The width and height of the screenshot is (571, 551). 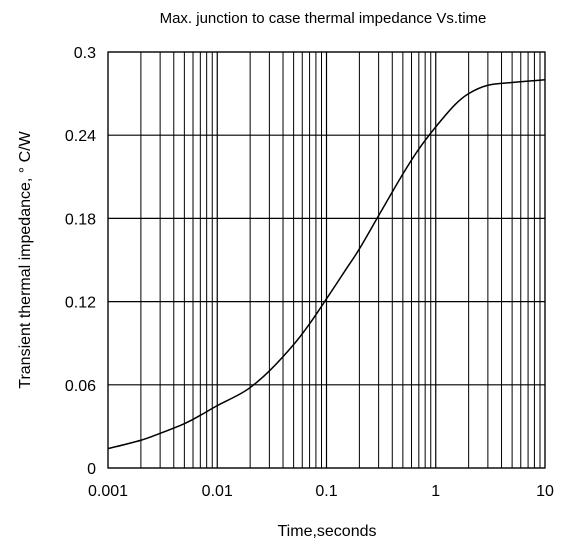 What do you see at coordinates (80, 303) in the screenshot?
I see `y-tick-label: 0.12` at bounding box center [80, 303].